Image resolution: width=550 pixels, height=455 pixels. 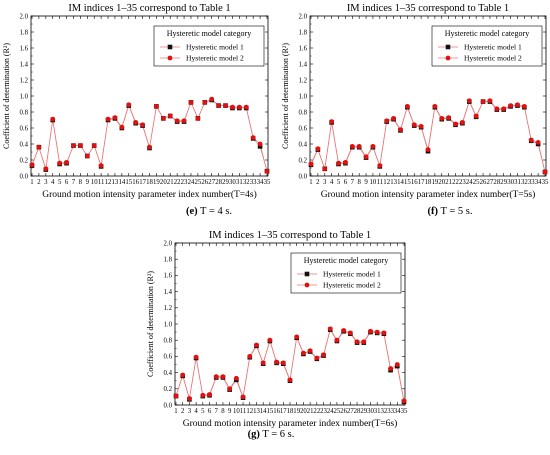 I want to click on caption-label: (e), so click(x=192, y=211).